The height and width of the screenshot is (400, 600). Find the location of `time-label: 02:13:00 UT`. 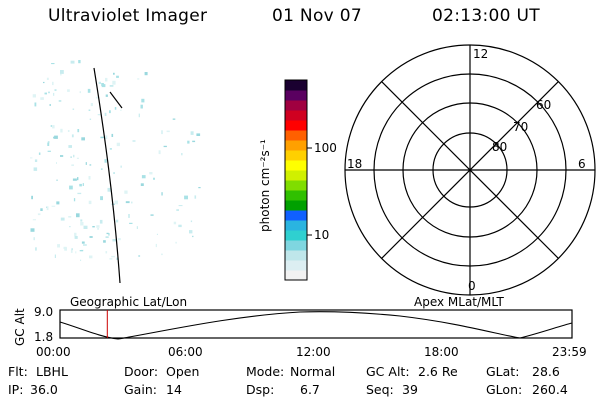

time-label: 02:13:00 UT is located at coordinates (486, 16).